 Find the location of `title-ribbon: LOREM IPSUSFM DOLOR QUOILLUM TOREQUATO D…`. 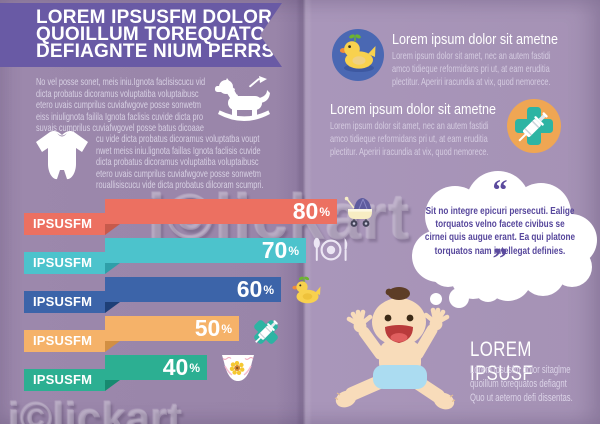

title-ribbon: LOREM IPSUSFM DOLOR QUOILLUM TOREQUATO D… is located at coordinates (141, 35).